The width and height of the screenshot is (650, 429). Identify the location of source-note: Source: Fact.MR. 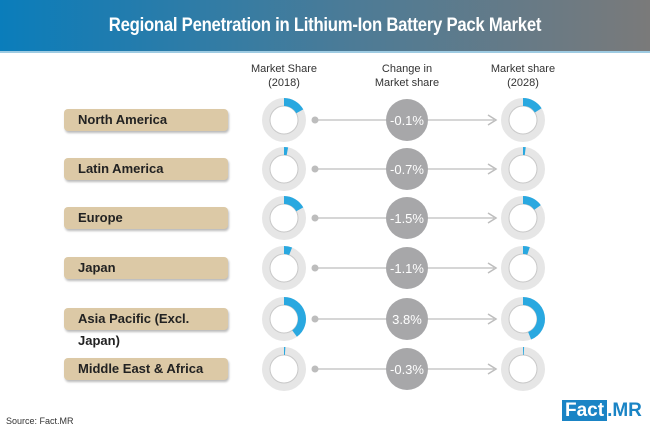
(40, 421).